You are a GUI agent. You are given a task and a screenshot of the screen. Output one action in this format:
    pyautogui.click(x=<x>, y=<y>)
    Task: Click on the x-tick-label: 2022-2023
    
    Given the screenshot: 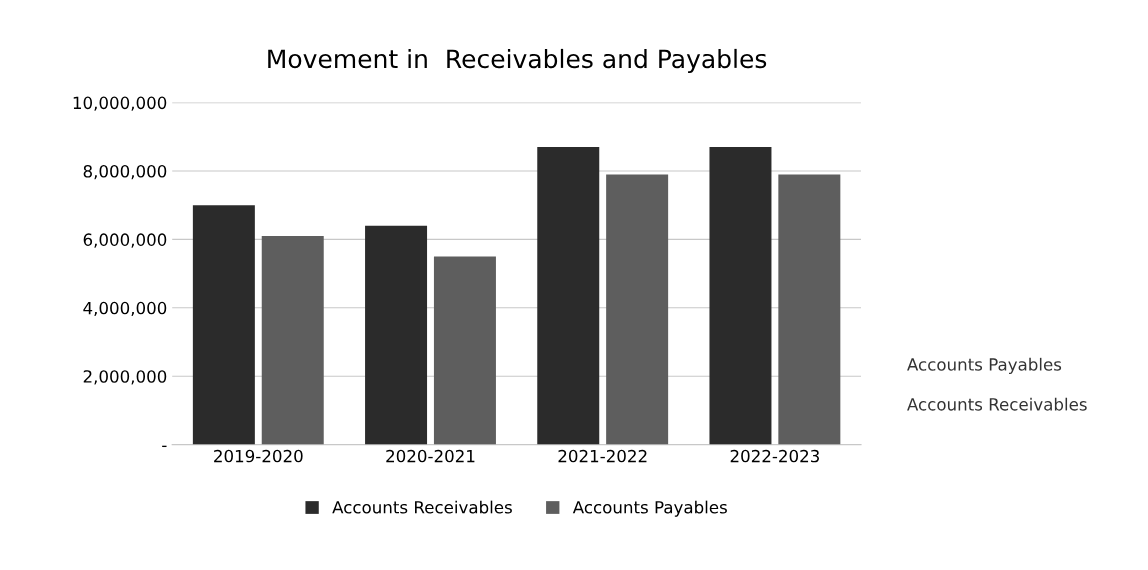 What is the action you would take?
    pyautogui.click(x=774, y=456)
    